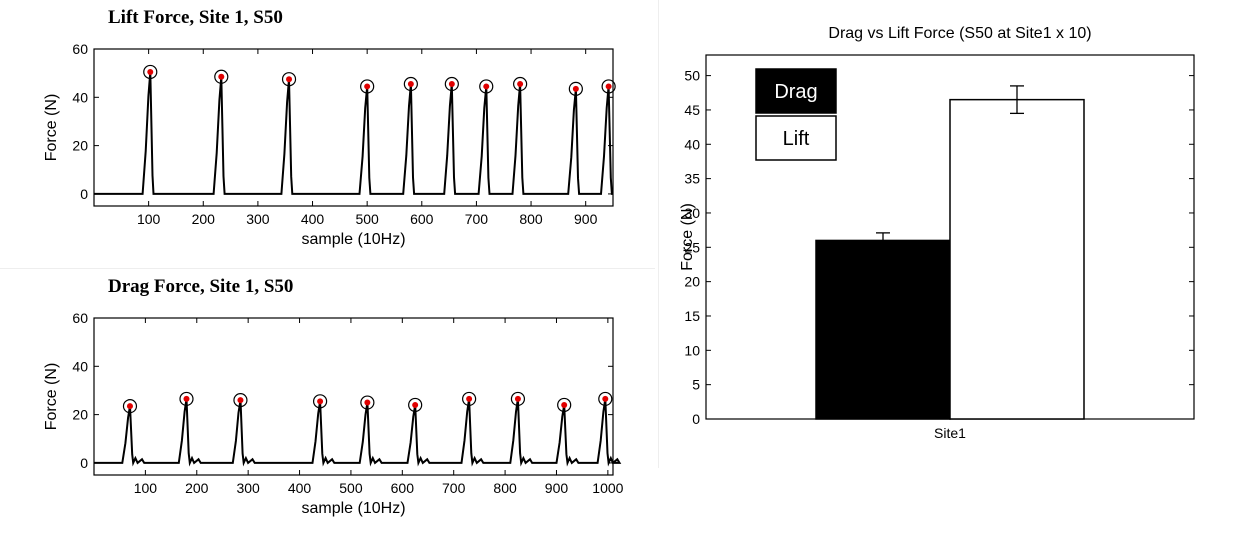  Describe the element at coordinates (248, 488) in the screenshot. I see `drag-xtick-label: 300` at that location.